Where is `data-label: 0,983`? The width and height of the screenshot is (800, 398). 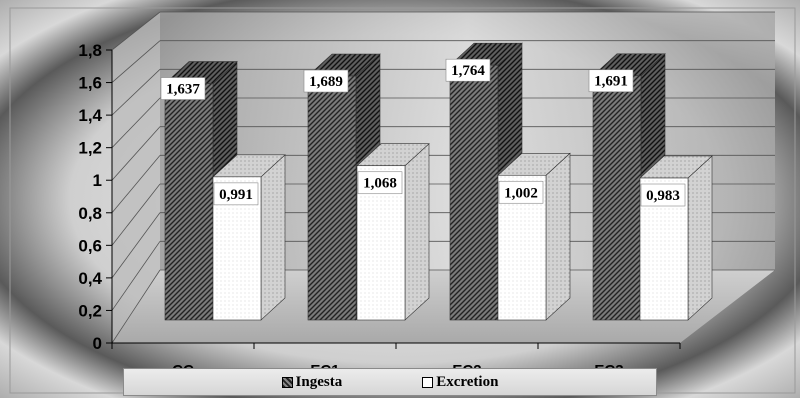
data-label: 0,983 is located at coordinates (663, 196).